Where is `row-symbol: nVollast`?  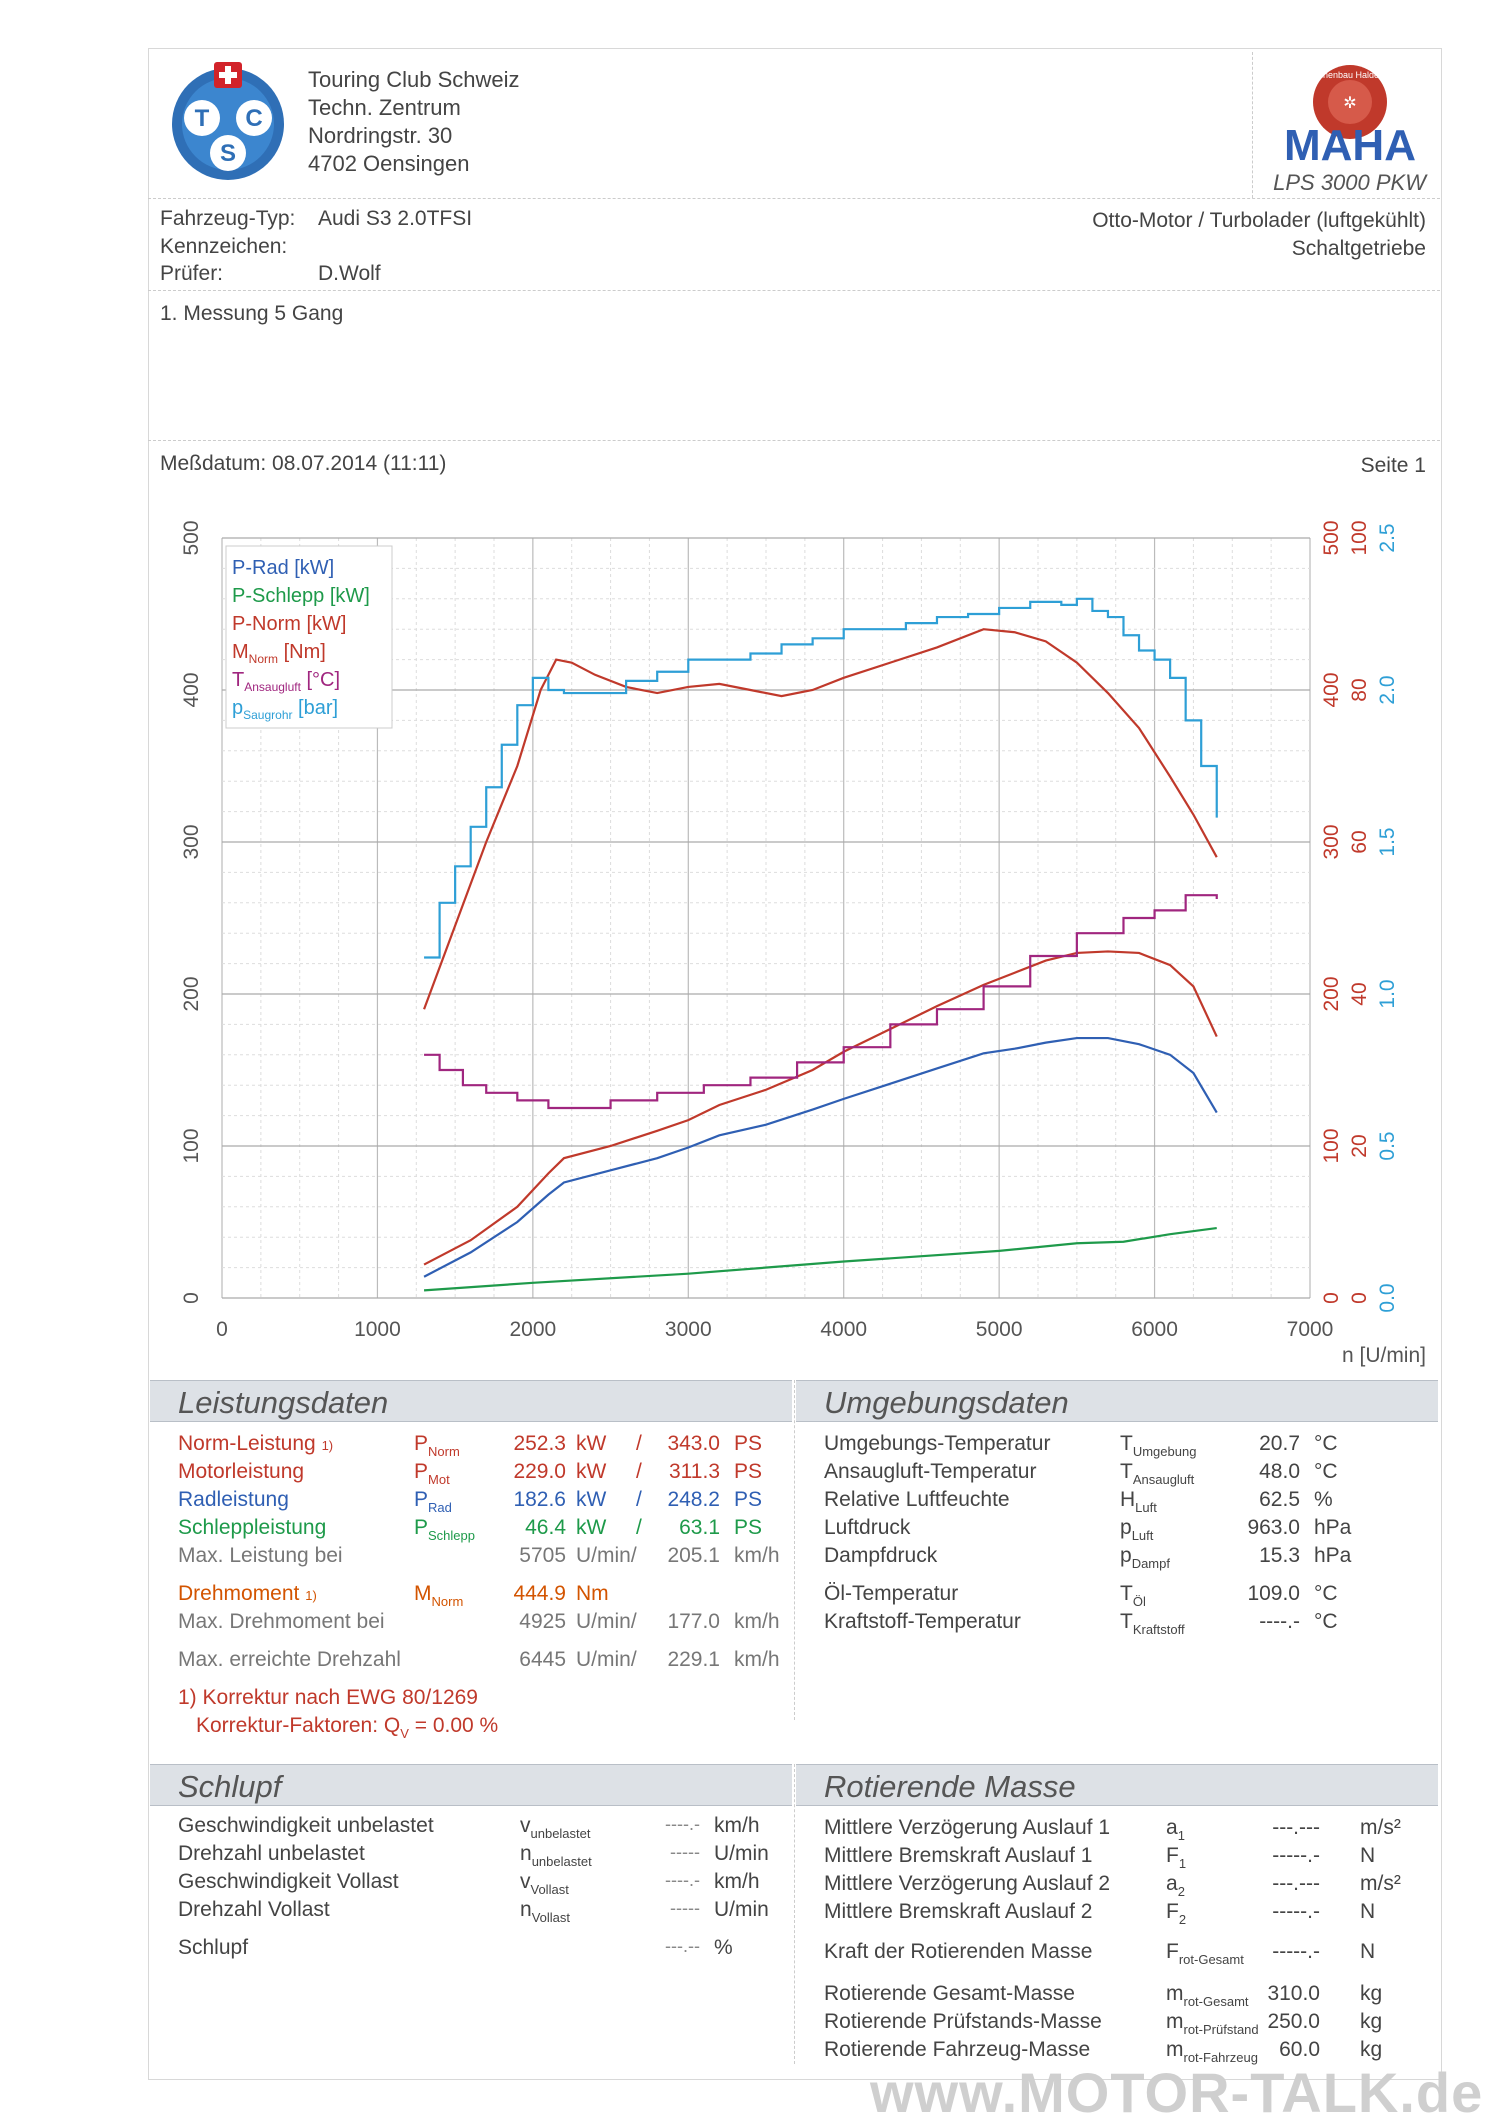
row-symbol: nVollast is located at coordinates (545, 1911).